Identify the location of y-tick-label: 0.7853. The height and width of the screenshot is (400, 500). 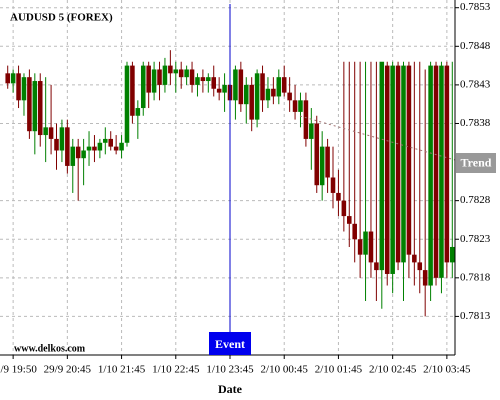
(475, 7).